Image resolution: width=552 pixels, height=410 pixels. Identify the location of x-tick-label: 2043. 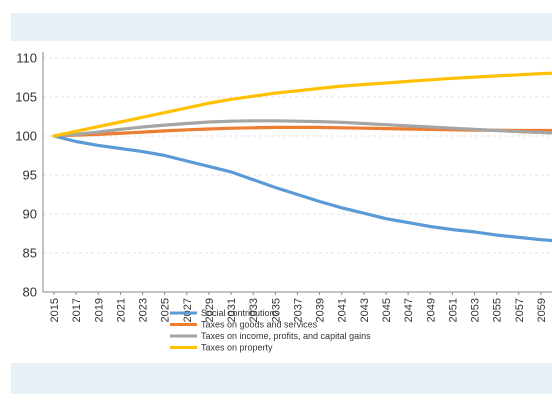
(365, 310).